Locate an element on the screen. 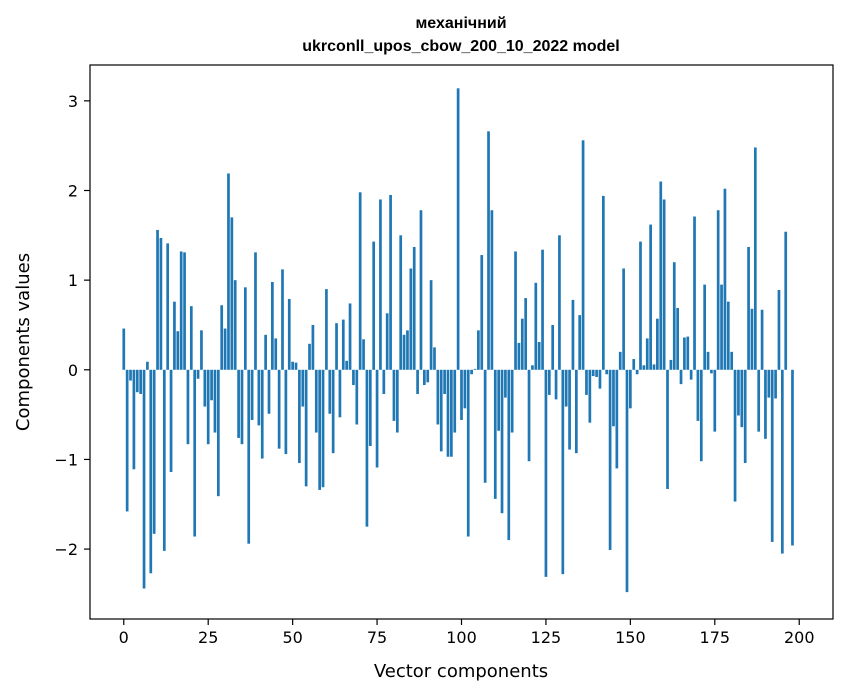 This screenshot has height=696, width=847. chart-title-line1: механічний is located at coordinates (460, 23).